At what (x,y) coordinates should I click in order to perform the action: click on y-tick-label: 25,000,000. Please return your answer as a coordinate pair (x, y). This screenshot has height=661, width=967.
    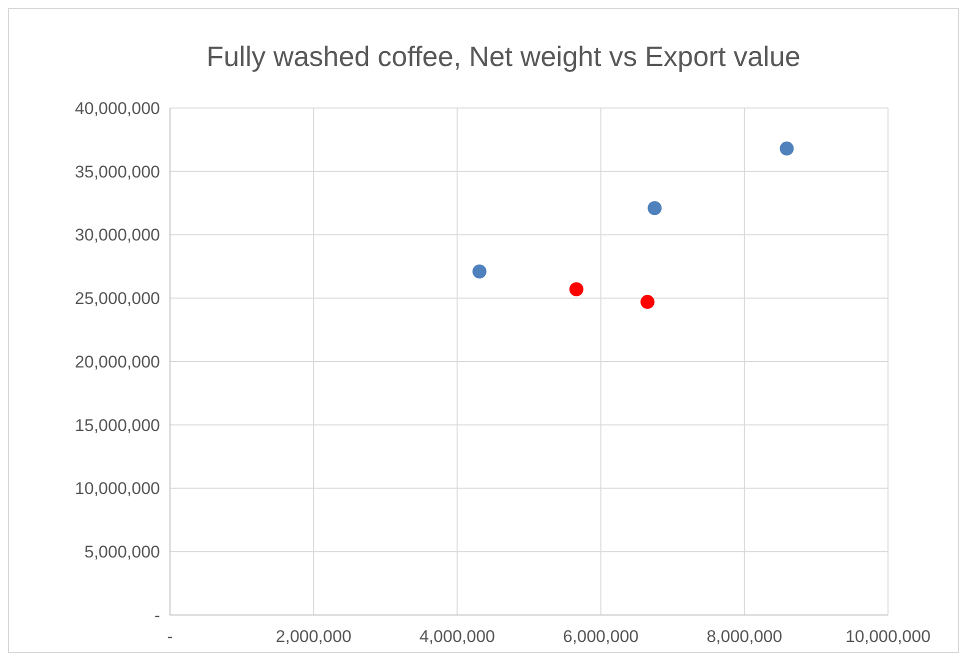
    Looking at the image, I should click on (117, 298).